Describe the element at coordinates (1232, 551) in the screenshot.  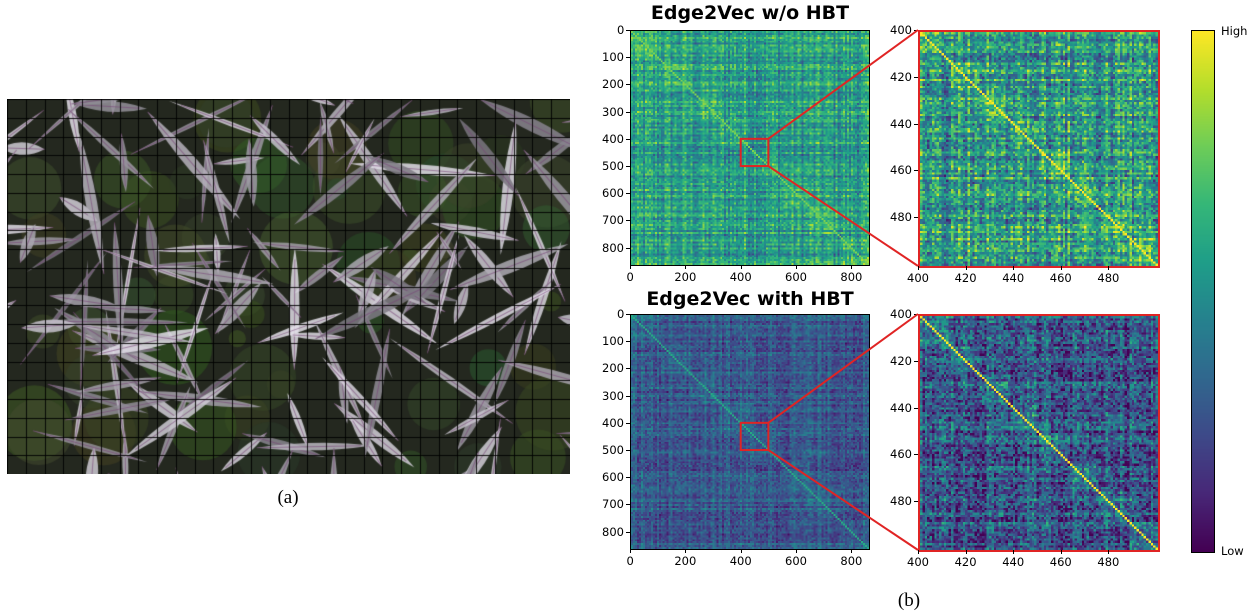
I see `colorbar-low-label: Low` at that location.